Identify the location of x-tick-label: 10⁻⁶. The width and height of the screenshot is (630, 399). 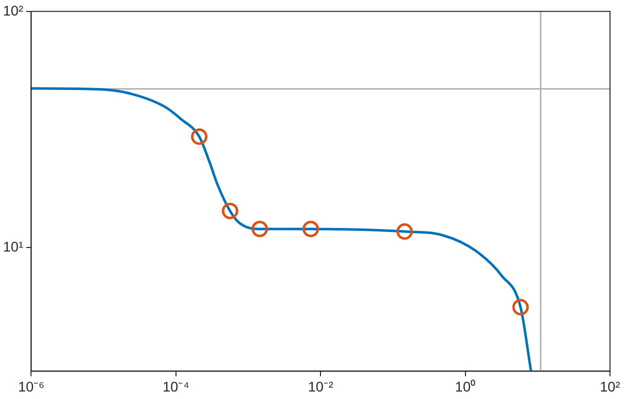
(31, 386).